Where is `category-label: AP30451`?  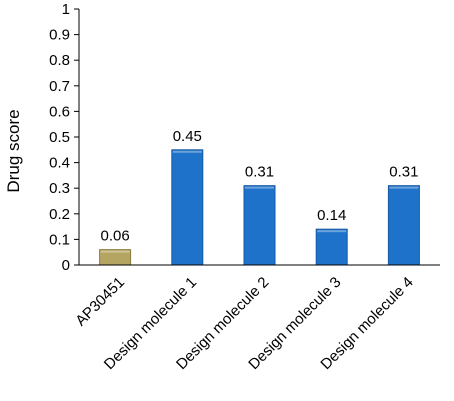
category-label: AP30451 is located at coordinates (100, 302).